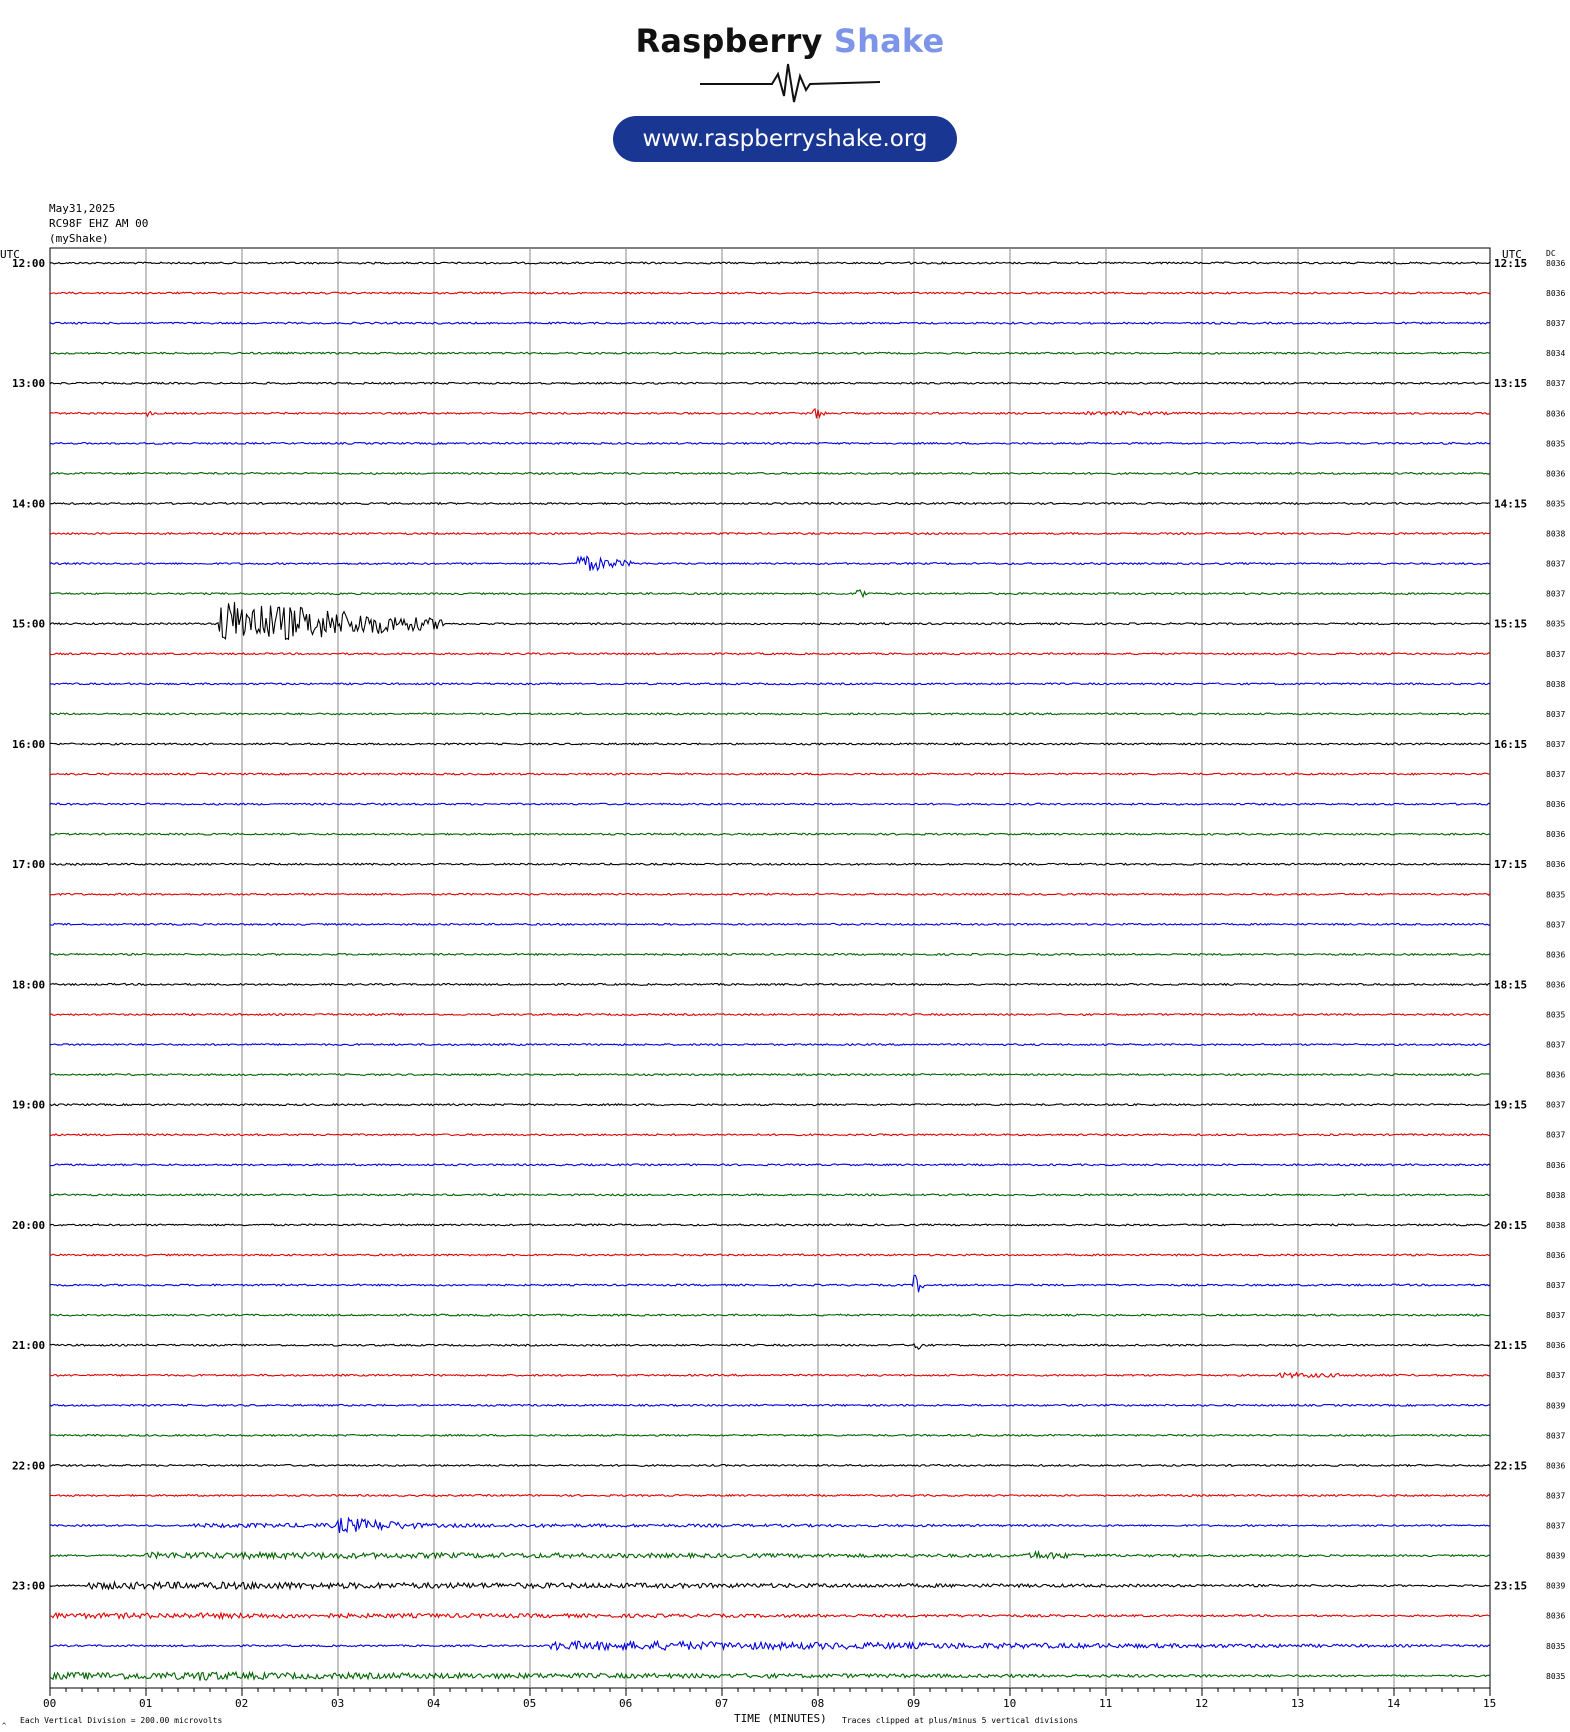 This screenshot has width=1570, height=1732. What do you see at coordinates (1009, 1703) in the screenshot?
I see `x-tick-label: 10` at bounding box center [1009, 1703].